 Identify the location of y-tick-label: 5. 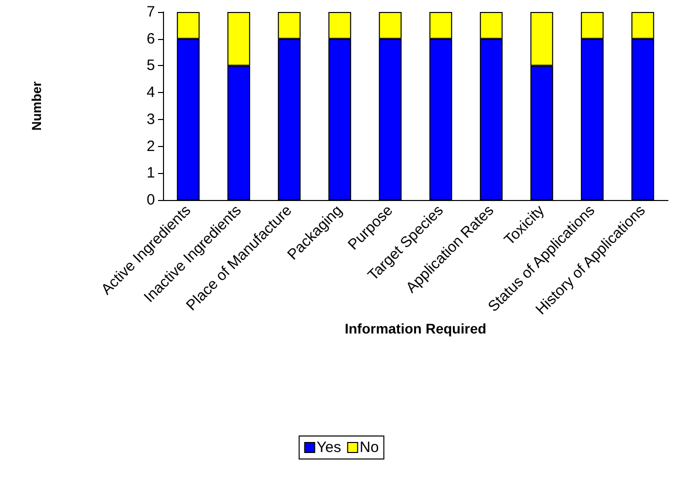
(150, 65).